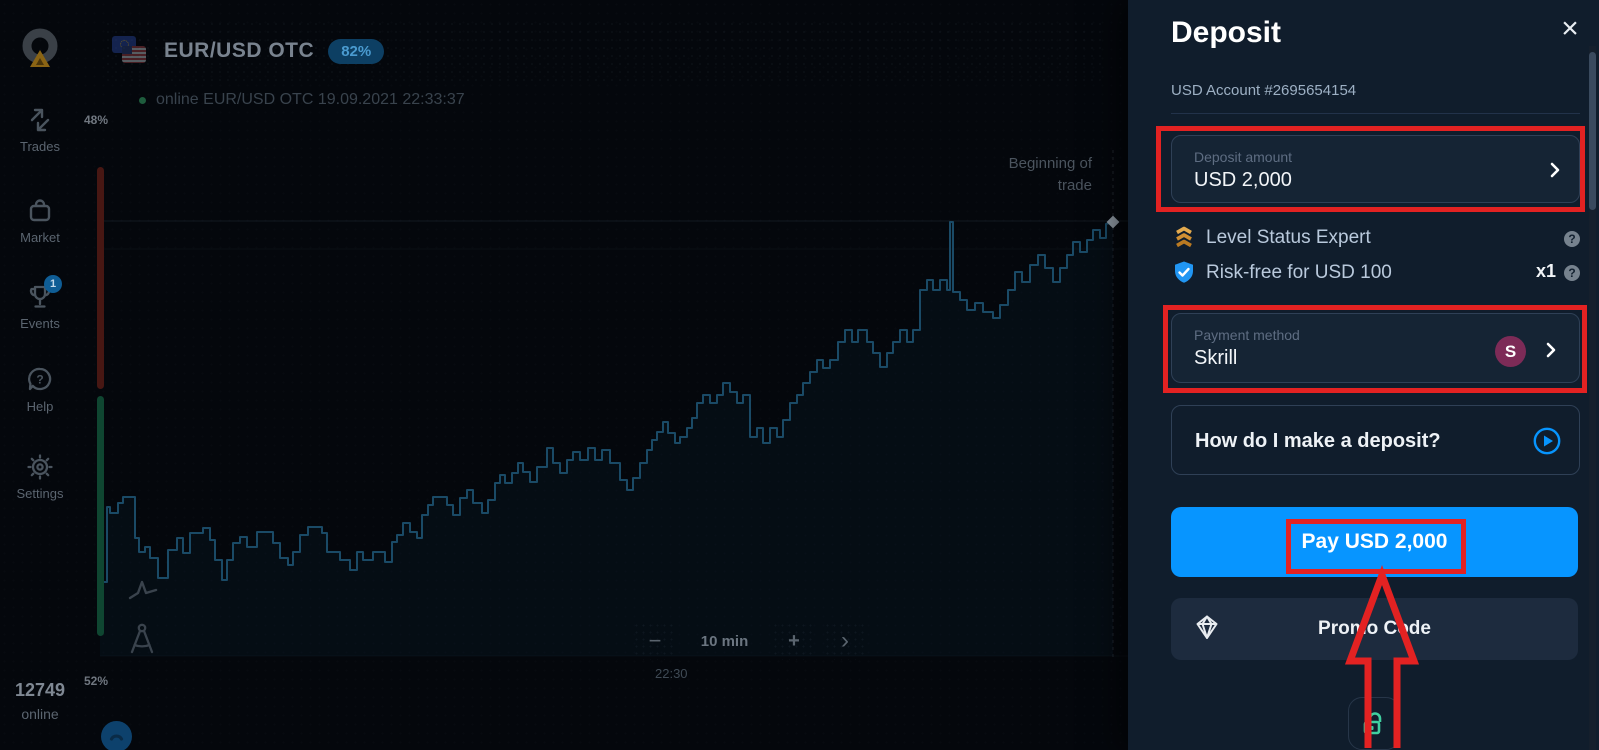 This screenshot has height=750, width=1599. Describe the element at coordinates (40, 323) in the screenshot. I see `sidebar-item-label: Events` at that location.